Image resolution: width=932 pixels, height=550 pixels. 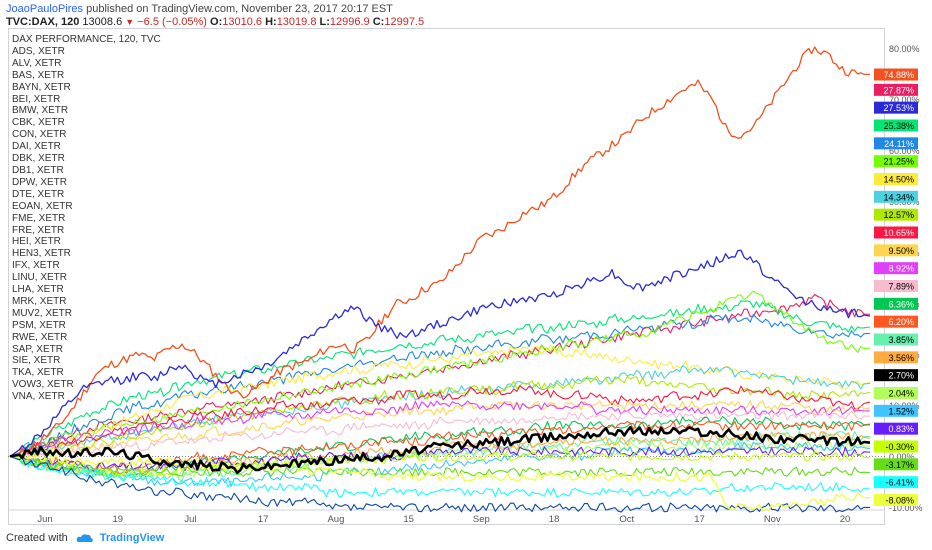 I want to click on value-badge: 10.65%, so click(x=896, y=232).